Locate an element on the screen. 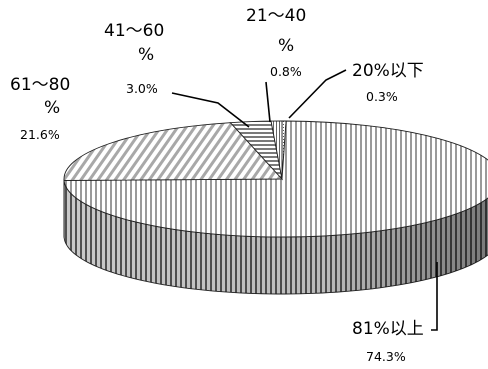 This screenshot has width=488, height=369. slice-label-61-80: 61〜80 is located at coordinates (40, 85).